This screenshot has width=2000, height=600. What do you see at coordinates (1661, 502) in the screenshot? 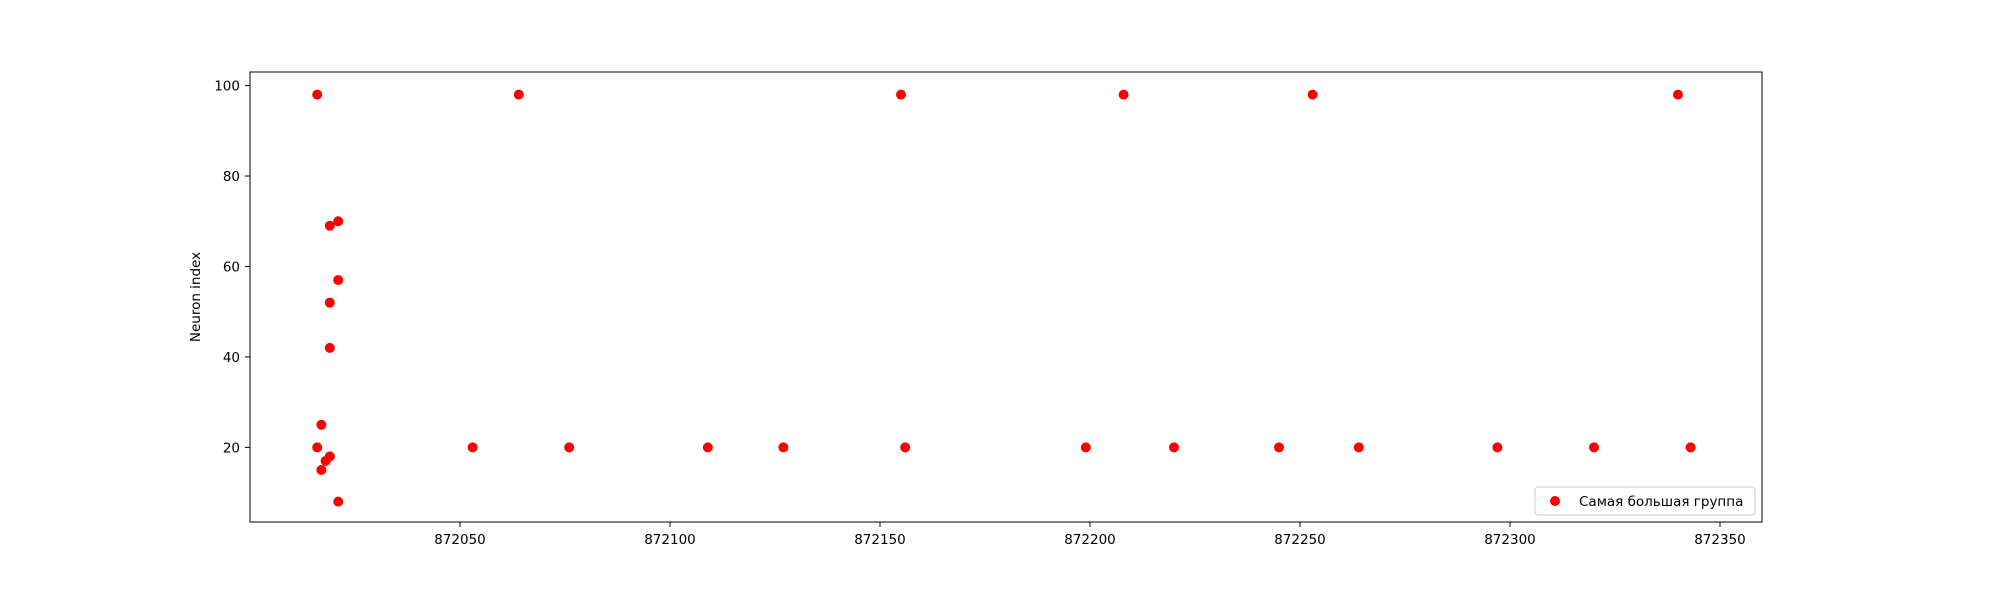
I see `legend-label: Самая большая группа` at bounding box center [1661, 502].